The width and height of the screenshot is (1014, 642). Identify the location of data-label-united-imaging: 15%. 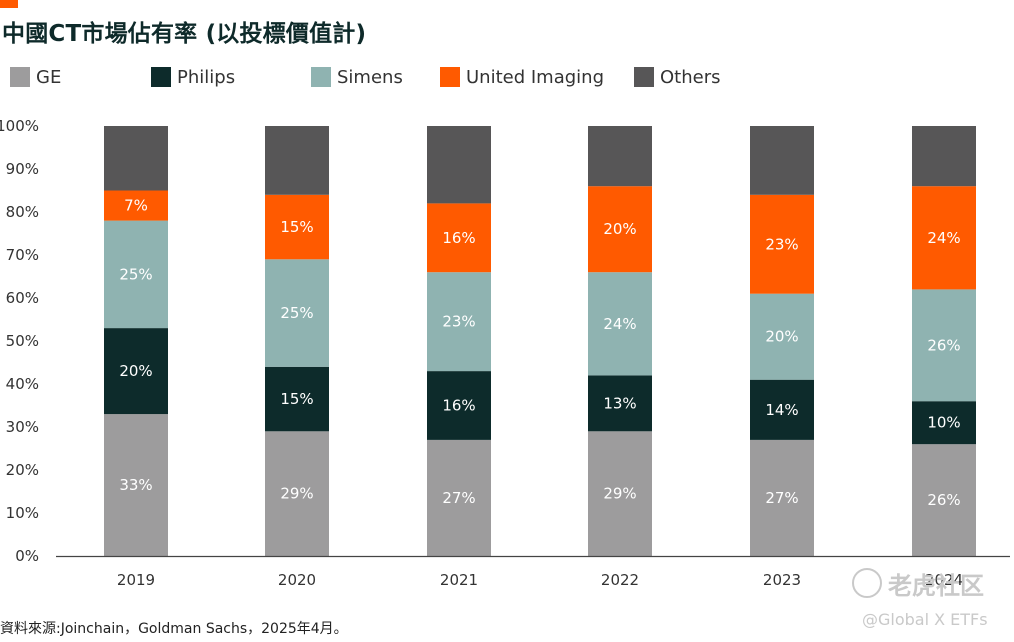
(296, 227).